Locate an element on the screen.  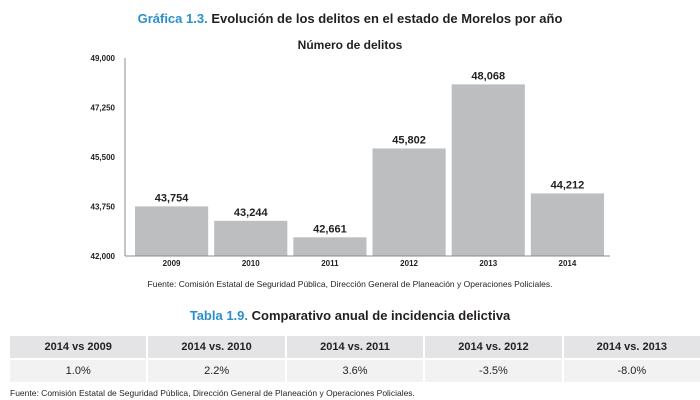
table-value-cell: -3.5% is located at coordinates (492, 371).